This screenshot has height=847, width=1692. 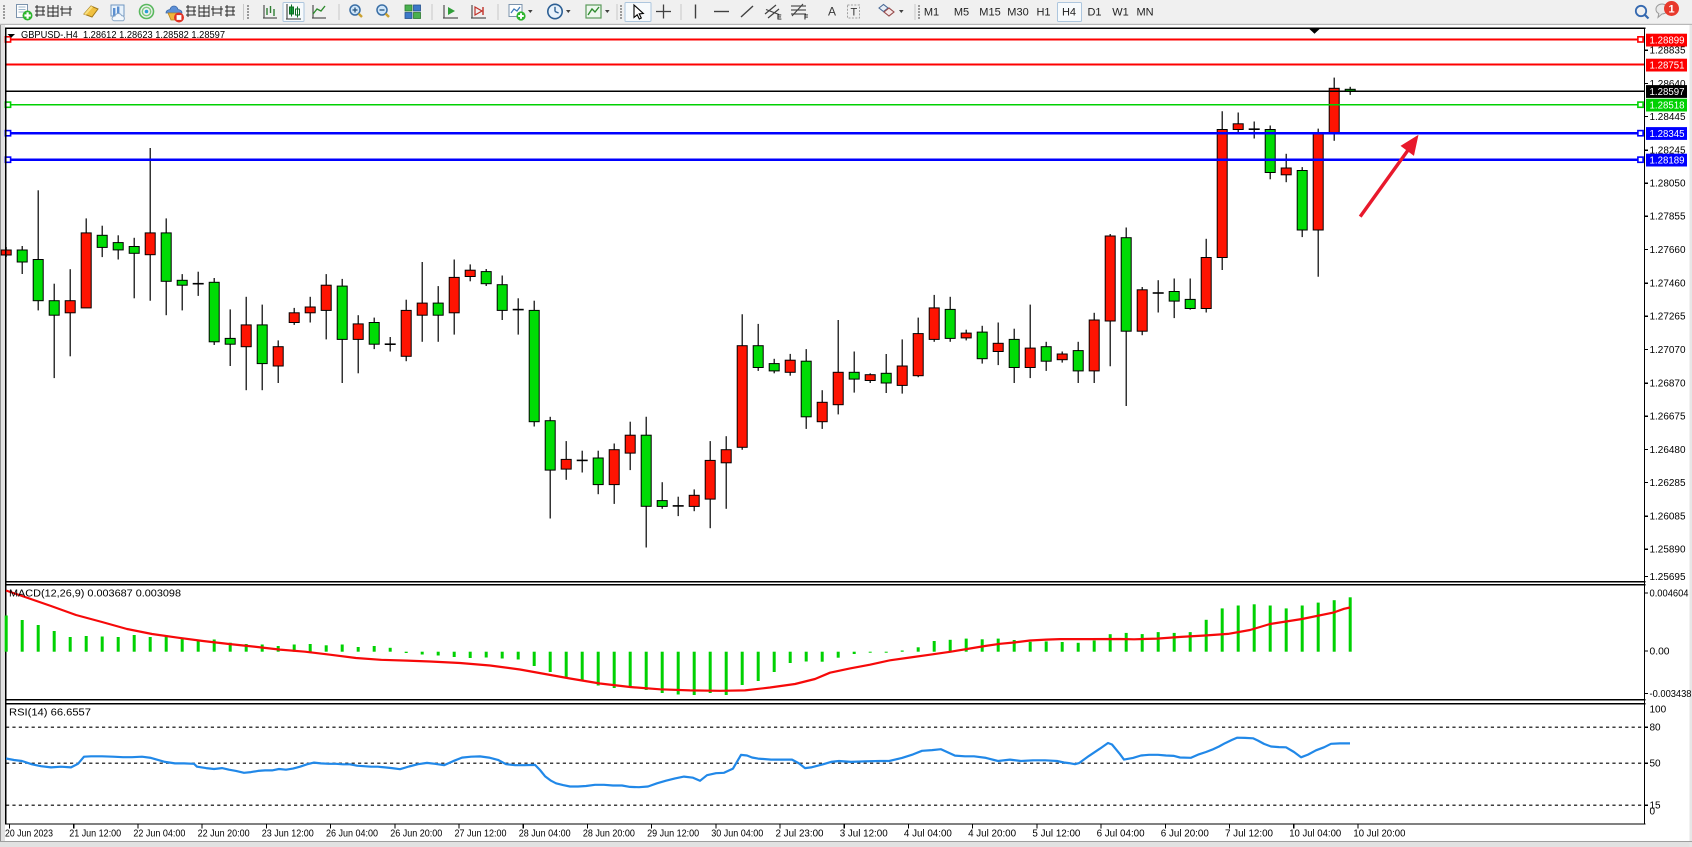 What do you see at coordinates (1668, 217) in the screenshot?
I see `svg-text: 1.27855` at bounding box center [1668, 217].